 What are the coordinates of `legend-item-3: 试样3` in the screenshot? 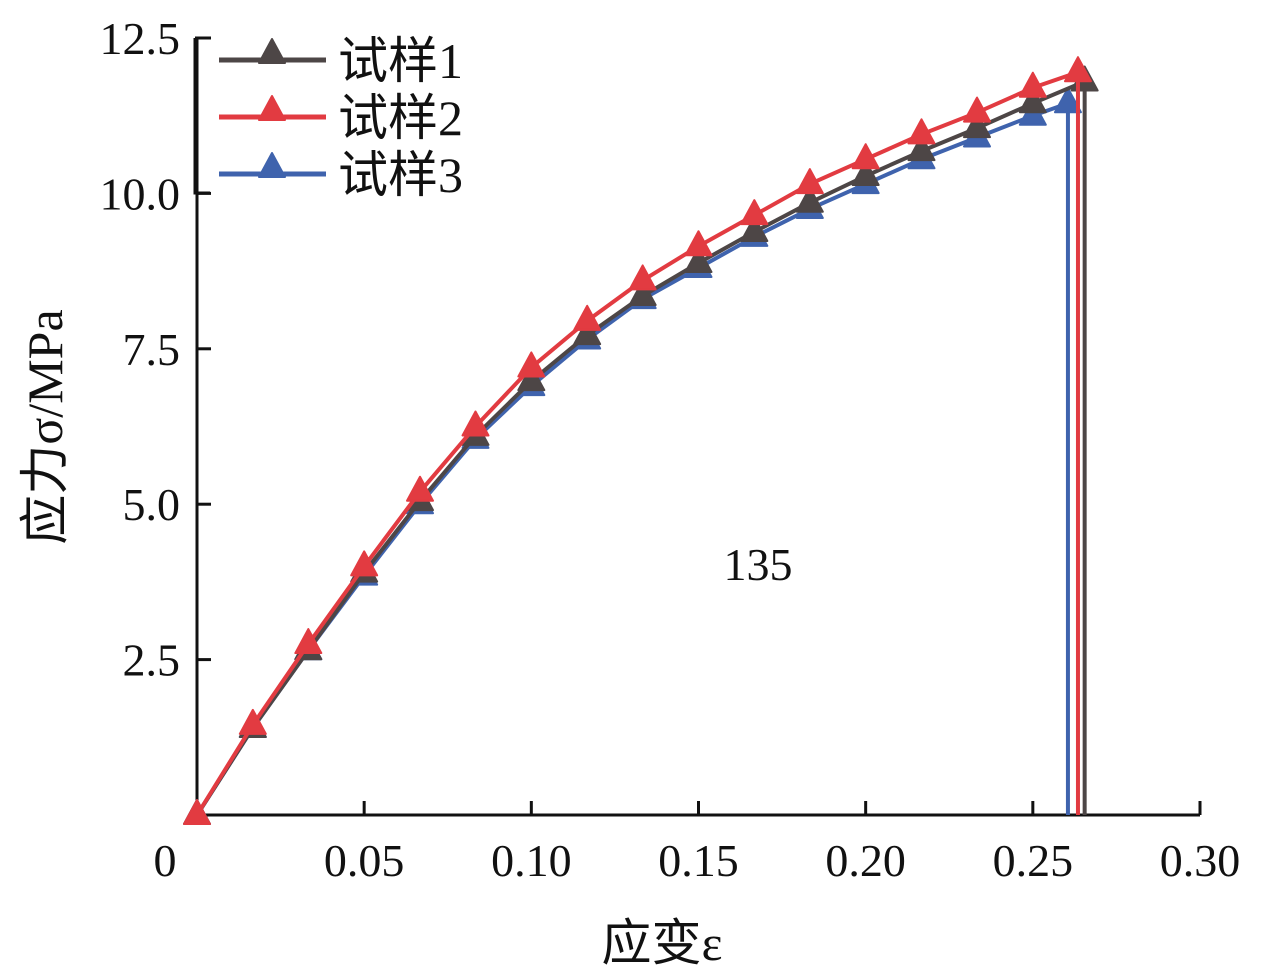 It's located at (341, 175).